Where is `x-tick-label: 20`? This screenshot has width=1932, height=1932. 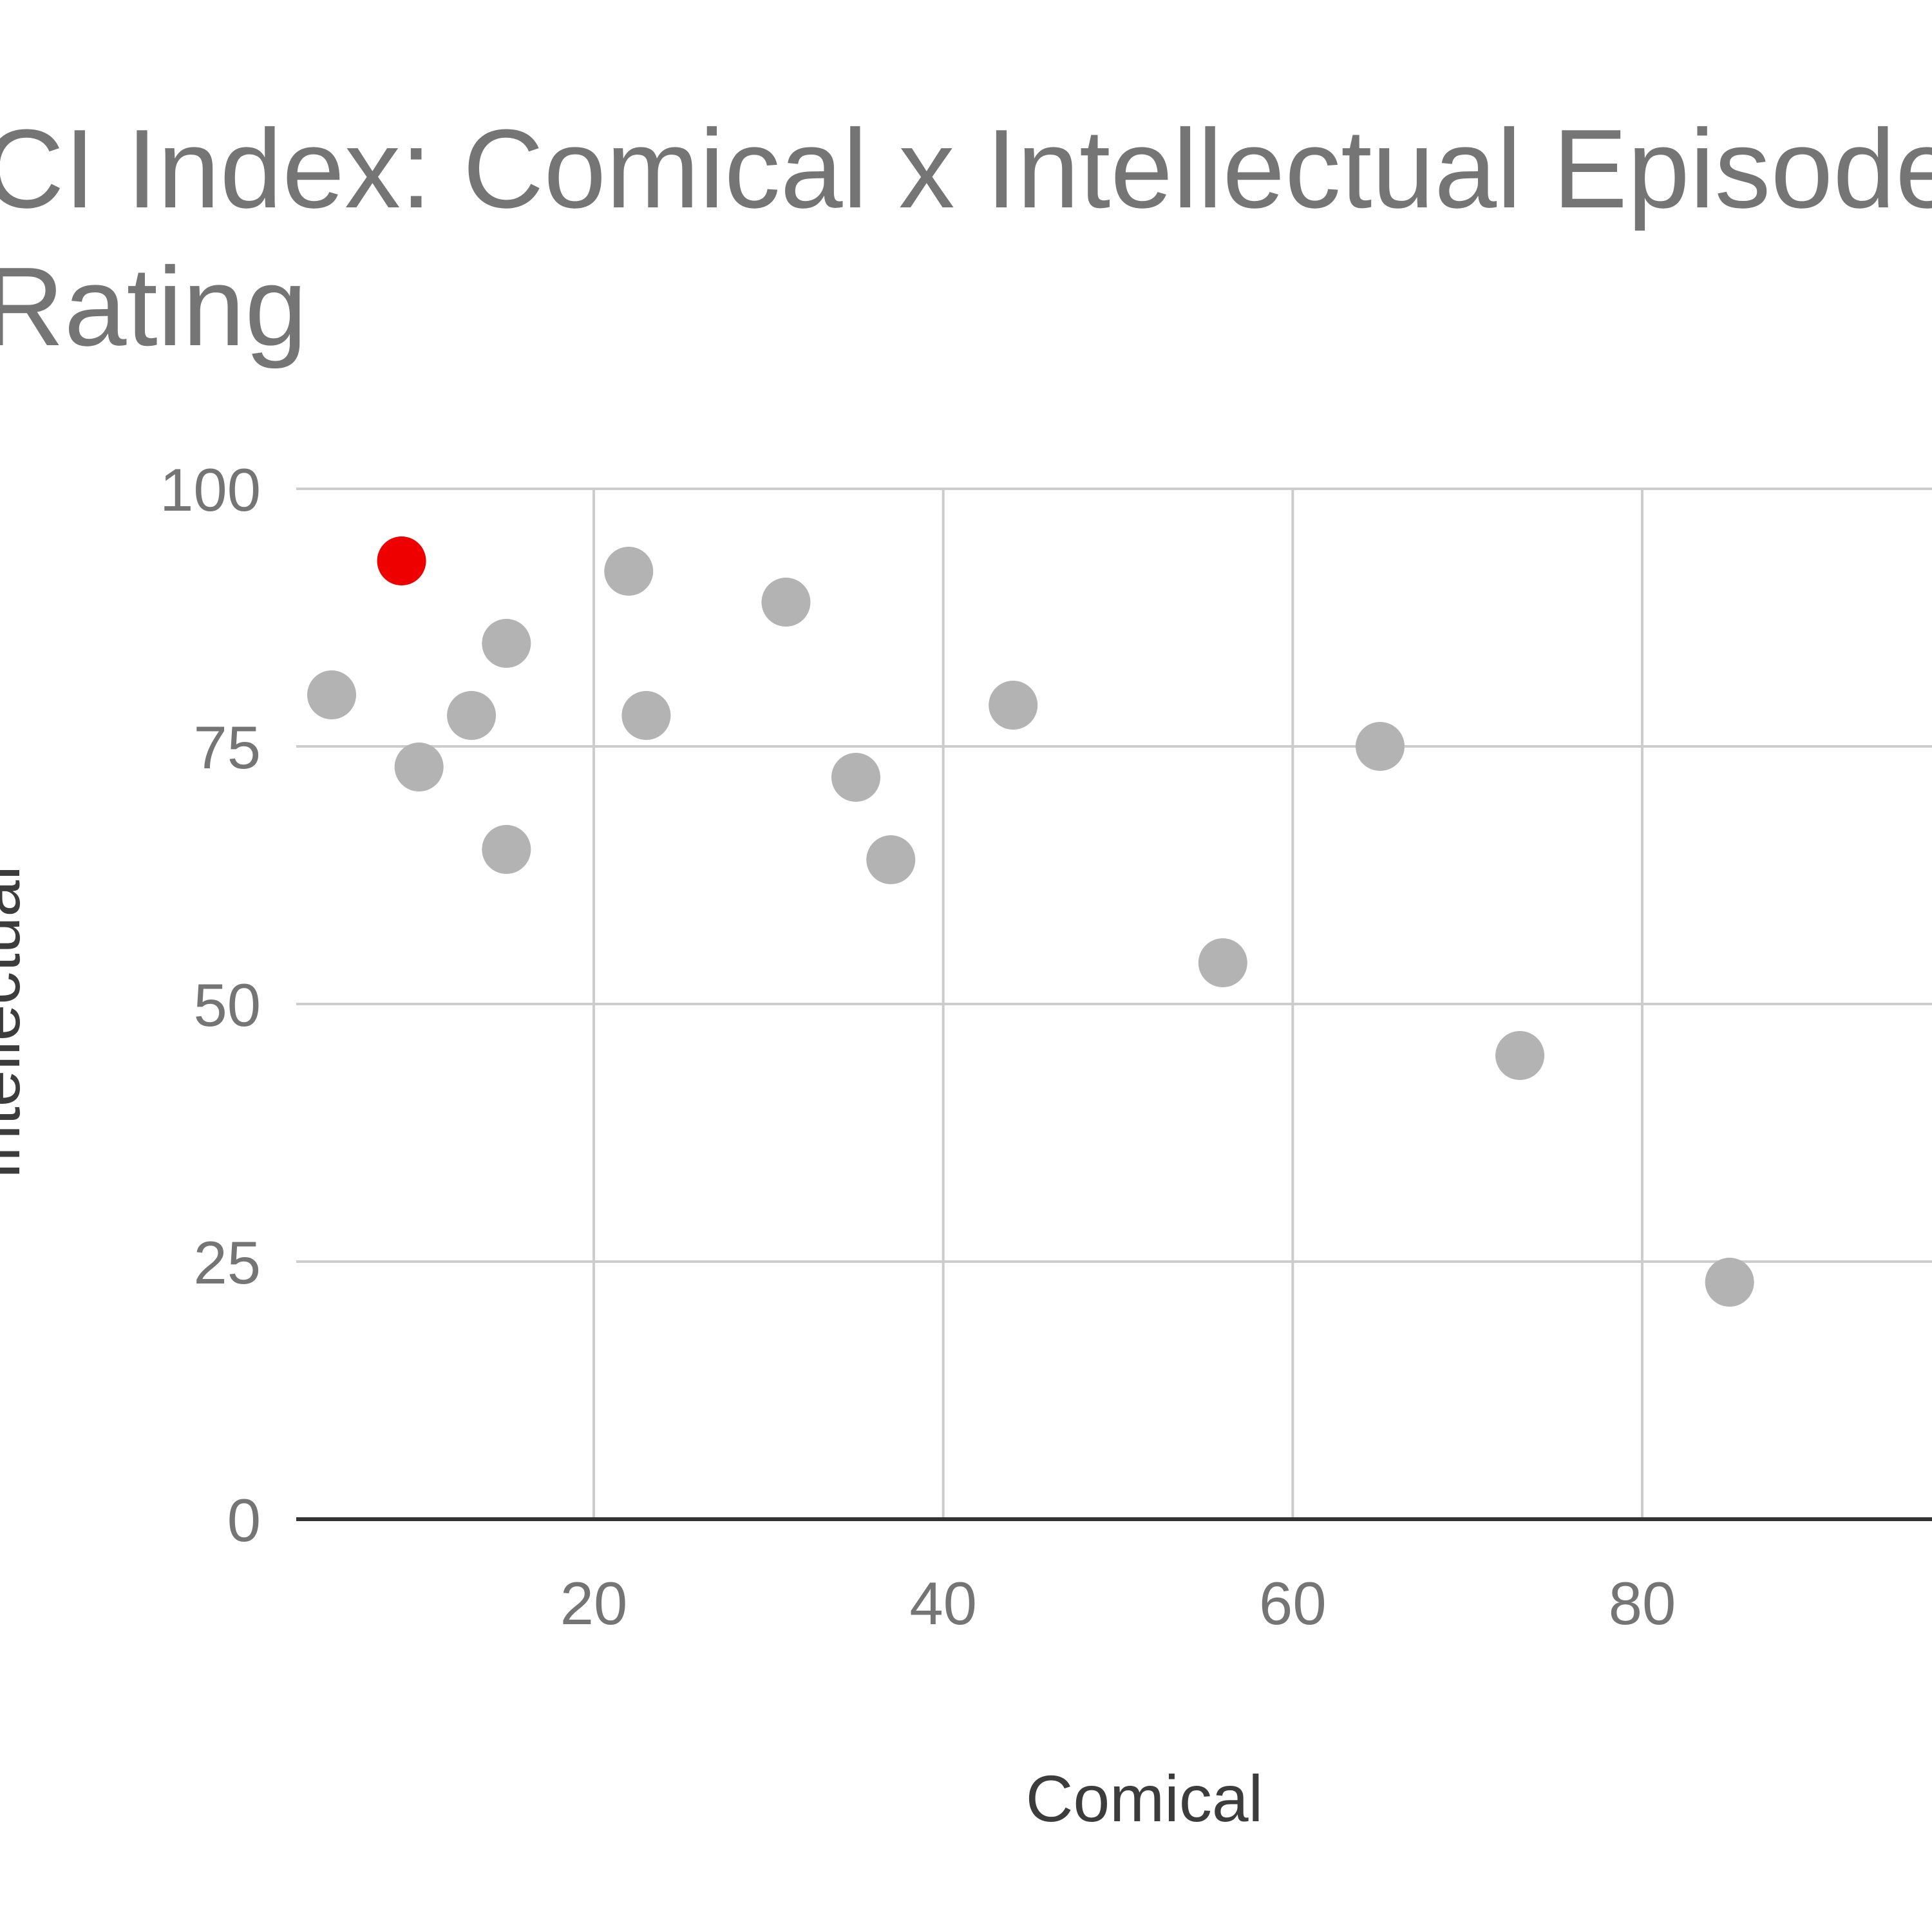
x-tick-label: 20 is located at coordinates (594, 1603).